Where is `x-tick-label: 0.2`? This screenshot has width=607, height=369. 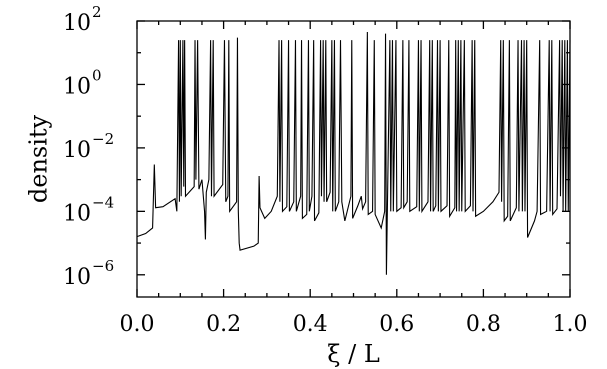
x-tick-label: 0.2 is located at coordinates (223, 324).